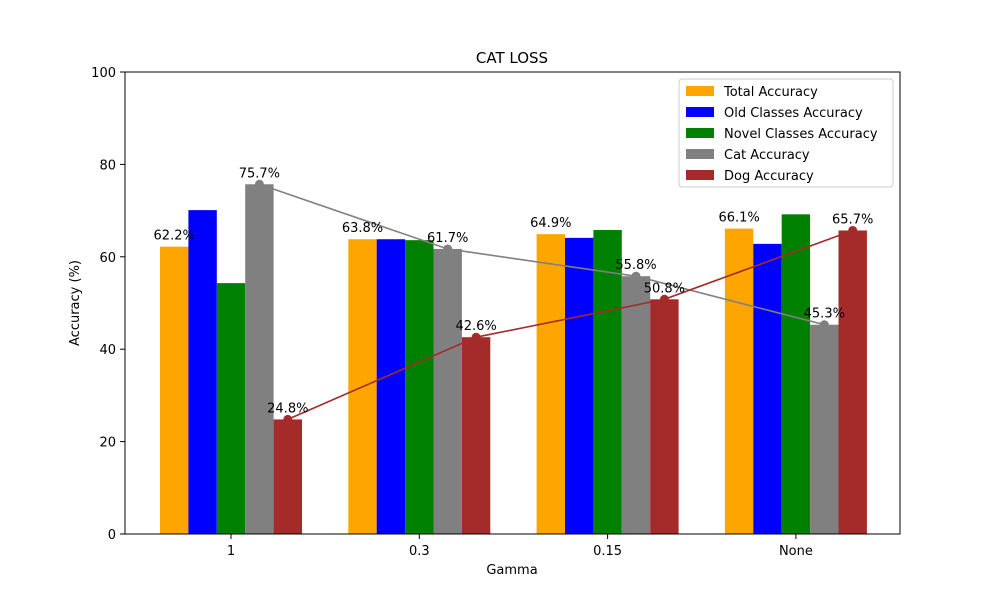  I want to click on bar-cat-accuracy-none, so click(824, 429).